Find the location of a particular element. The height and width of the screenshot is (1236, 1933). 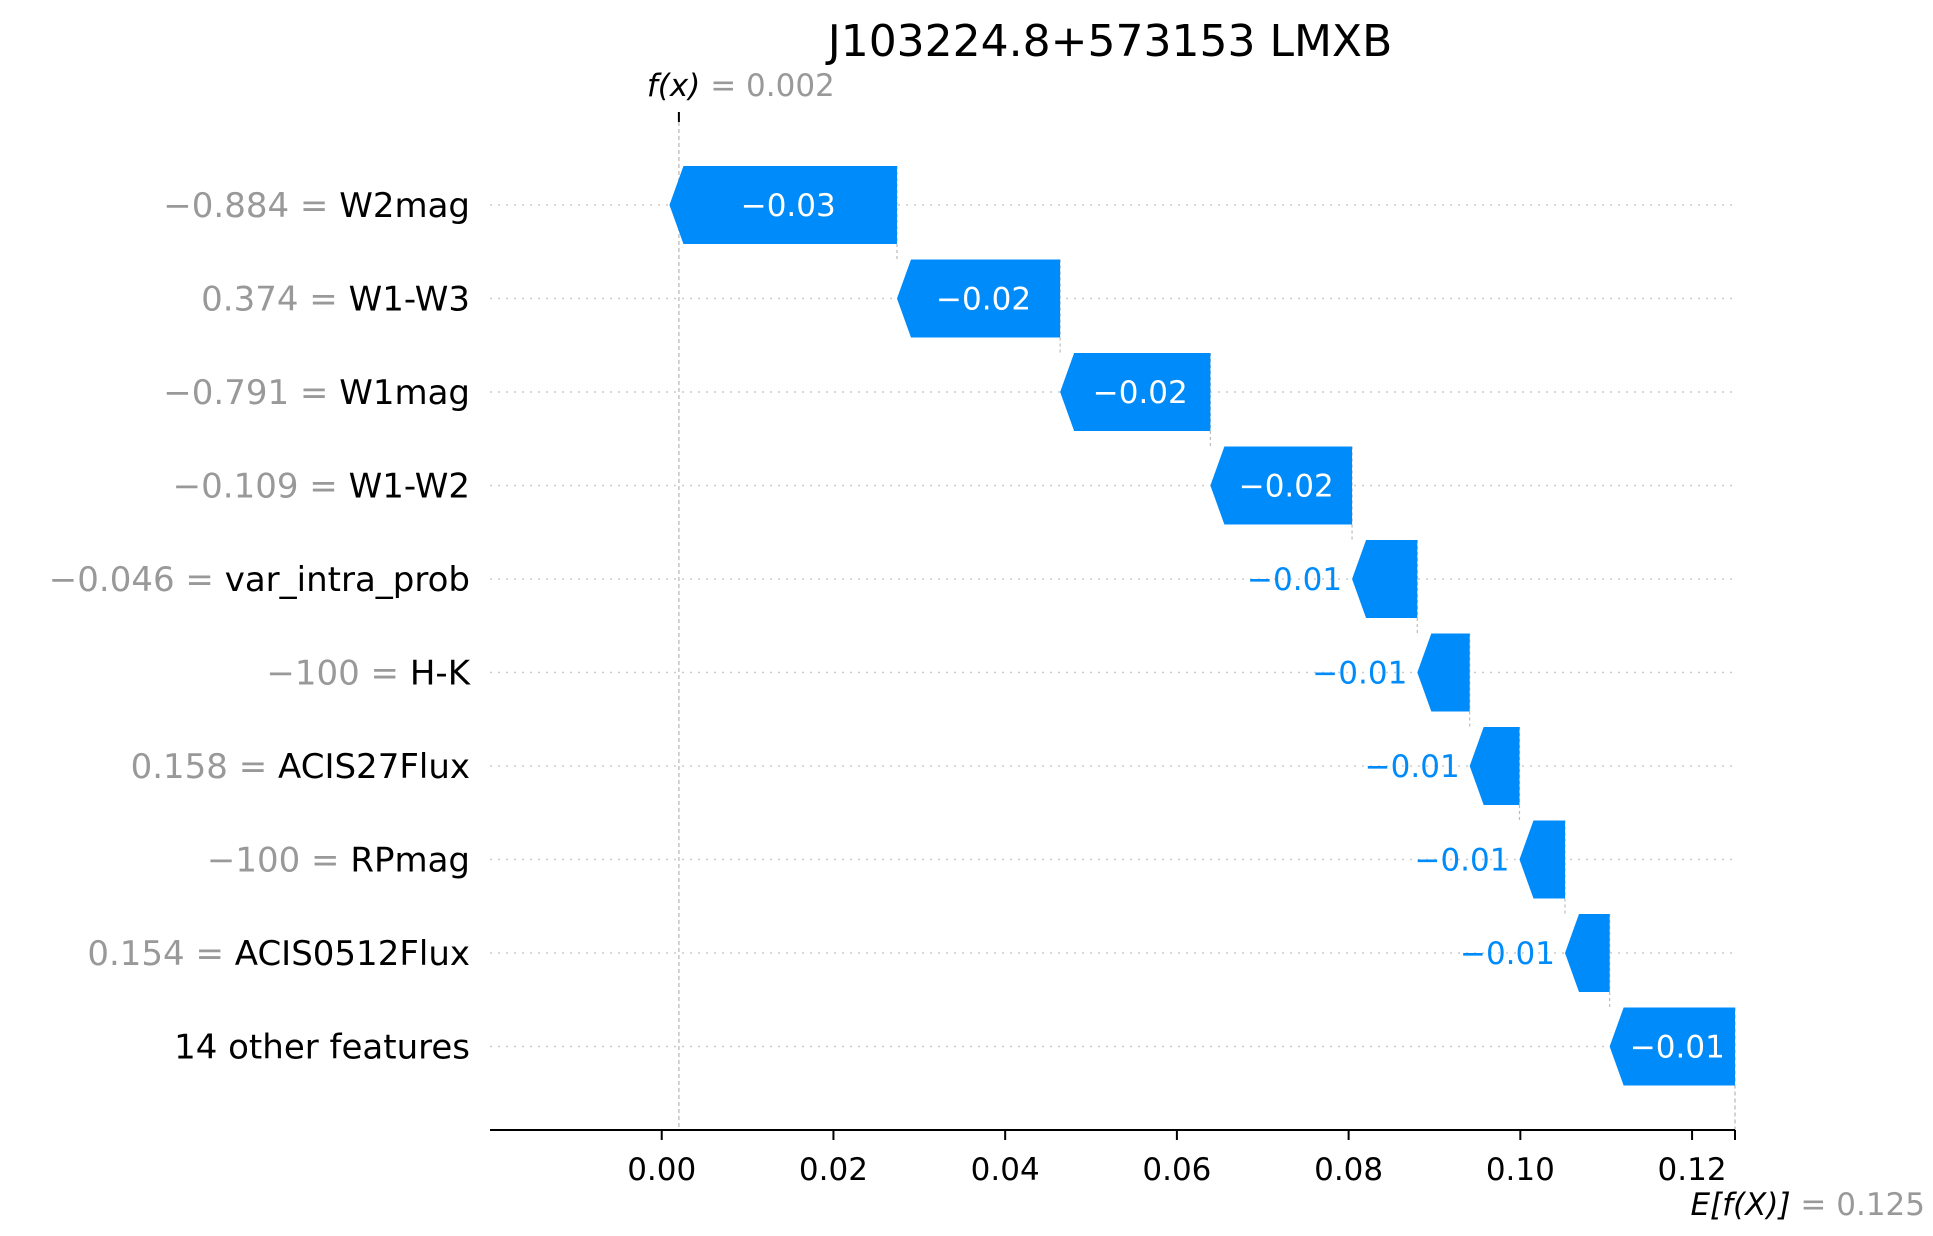

feature-label: 0.374 = W1-W3 is located at coordinates (335, 300).